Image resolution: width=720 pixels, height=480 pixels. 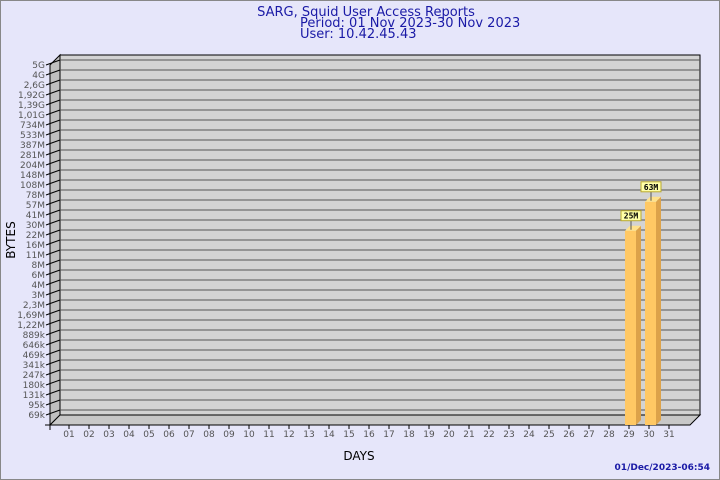 I want to click on x-tick-label: 14, so click(x=329, y=435).